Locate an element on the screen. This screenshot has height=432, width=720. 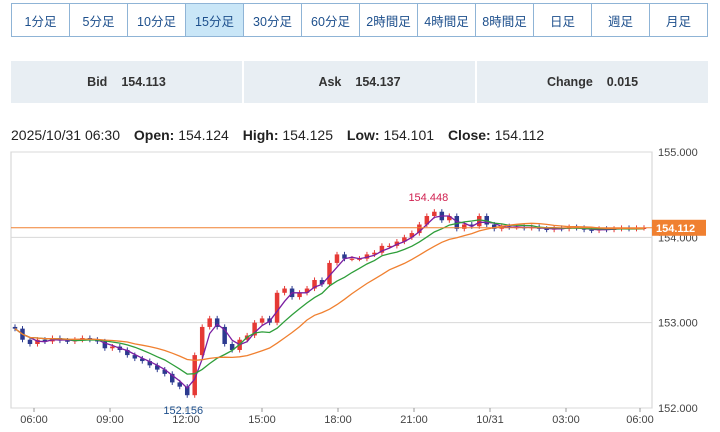
close-label: Close: is located at coordinates (469, 135).